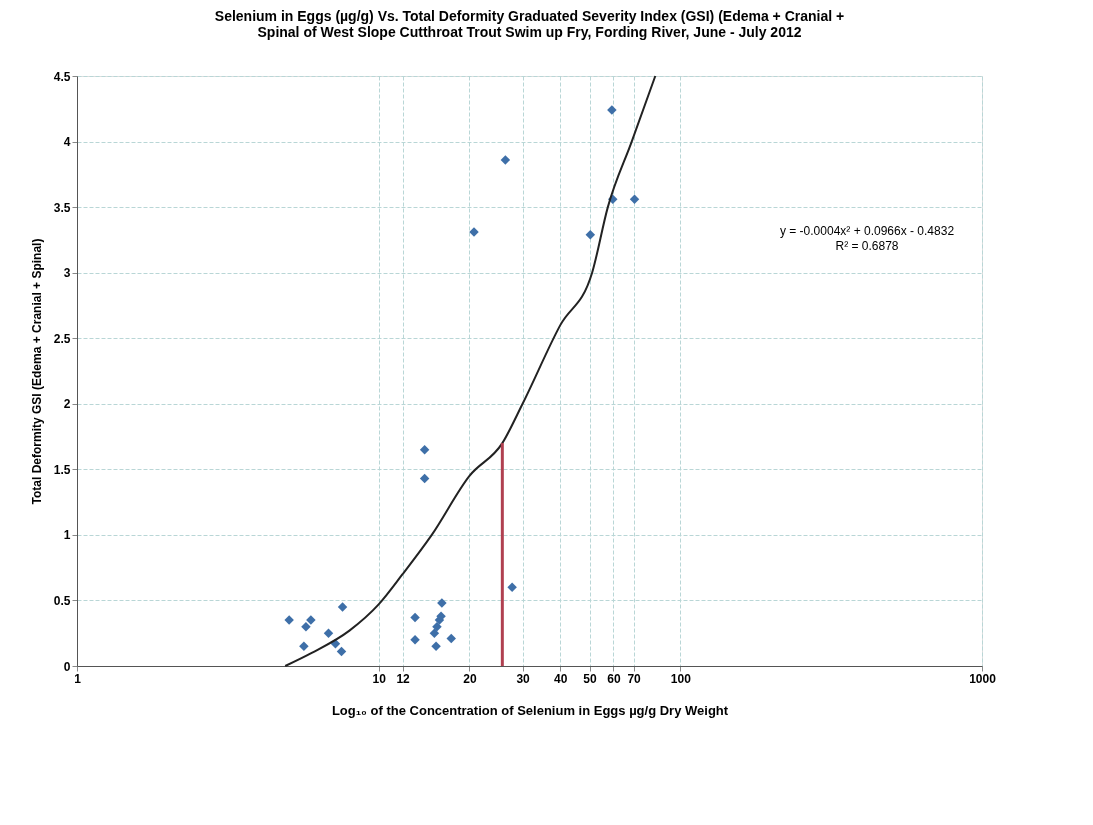  I want to click on y-tick-label: 2.5, so click(62, 338).